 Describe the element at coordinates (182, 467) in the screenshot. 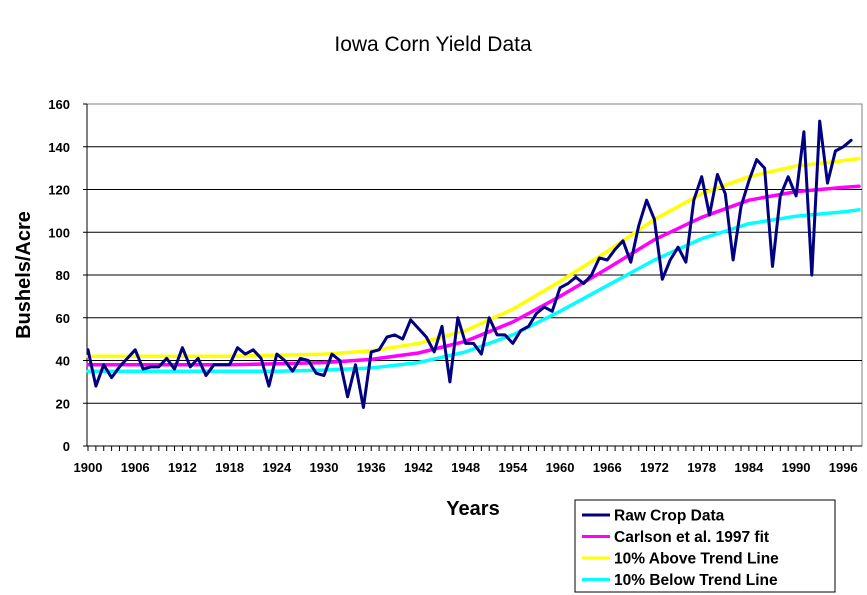

I see `x-tick-label: 1912` at that location.